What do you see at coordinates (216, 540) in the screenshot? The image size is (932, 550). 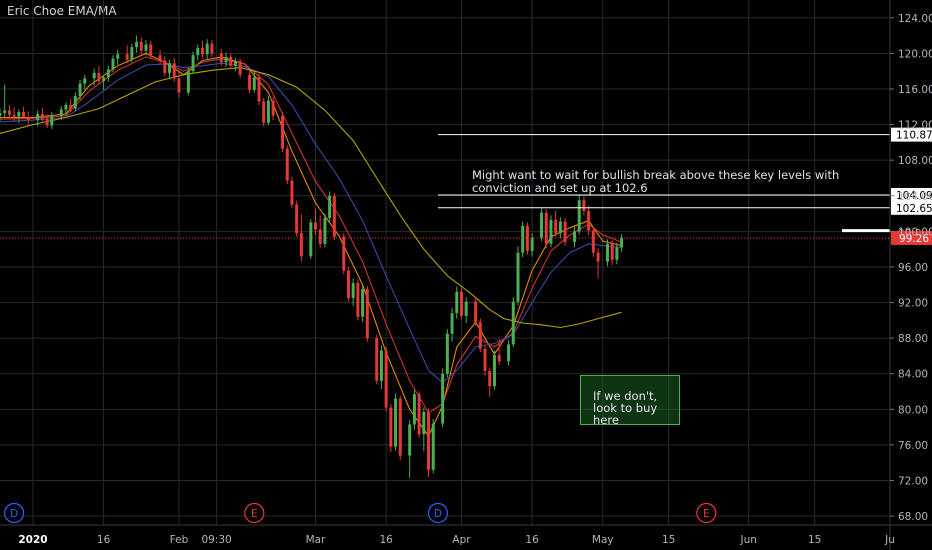 I see `time-tick-label: 09:30` at bounding box center [216, 540].